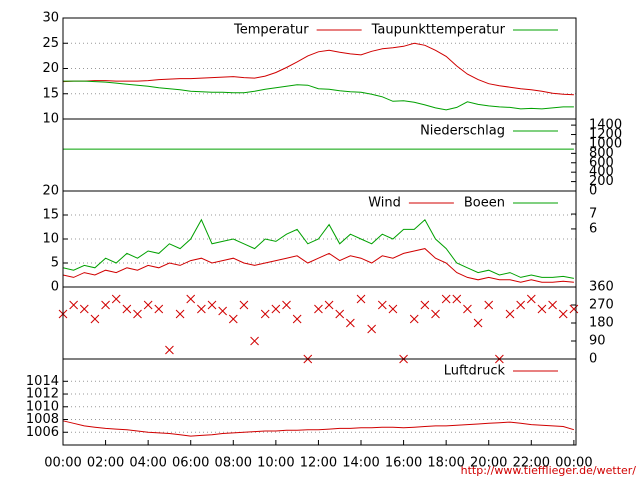 This screenshot has height=480, width=640. Describe the element at coordinates (601, 305) in the screenshot. I see `y-tick-label: 270` at that location.